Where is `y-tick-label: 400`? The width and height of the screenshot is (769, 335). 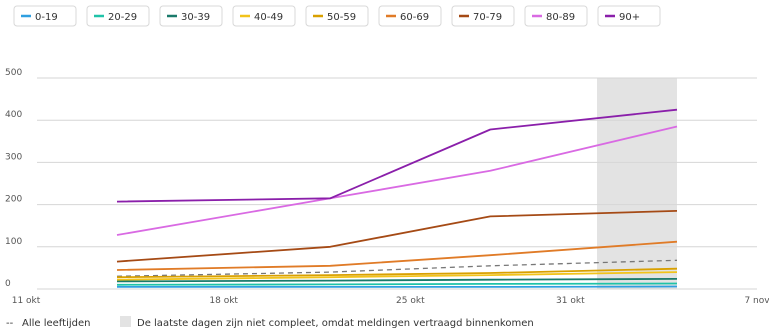
y-tick-label: 400 is located at coordinates (13, 115).